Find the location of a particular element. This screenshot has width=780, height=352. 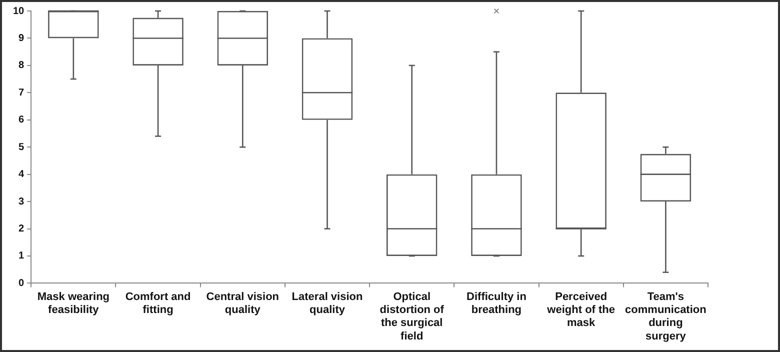

x-tick-label: Central vision quality is located at coordinates (243, 303).